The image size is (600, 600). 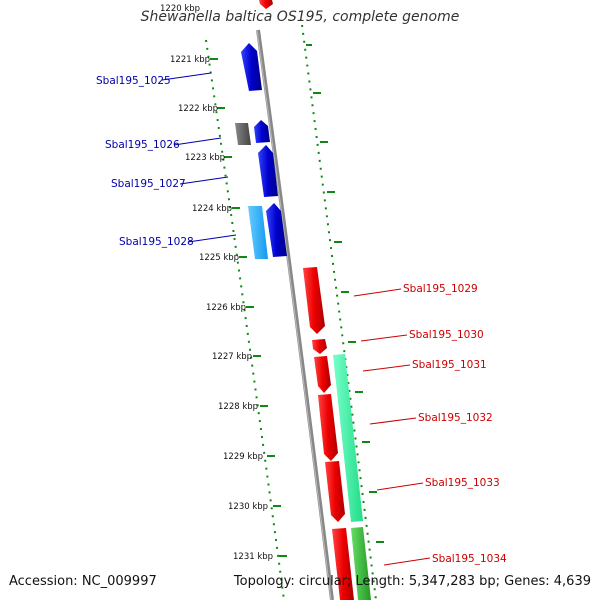 What do you see at coordinates (462, 483) in the screenshot?
I see `gene-label-sbal195-1033: Sbal195_1033` at bounding box center [462, 483].